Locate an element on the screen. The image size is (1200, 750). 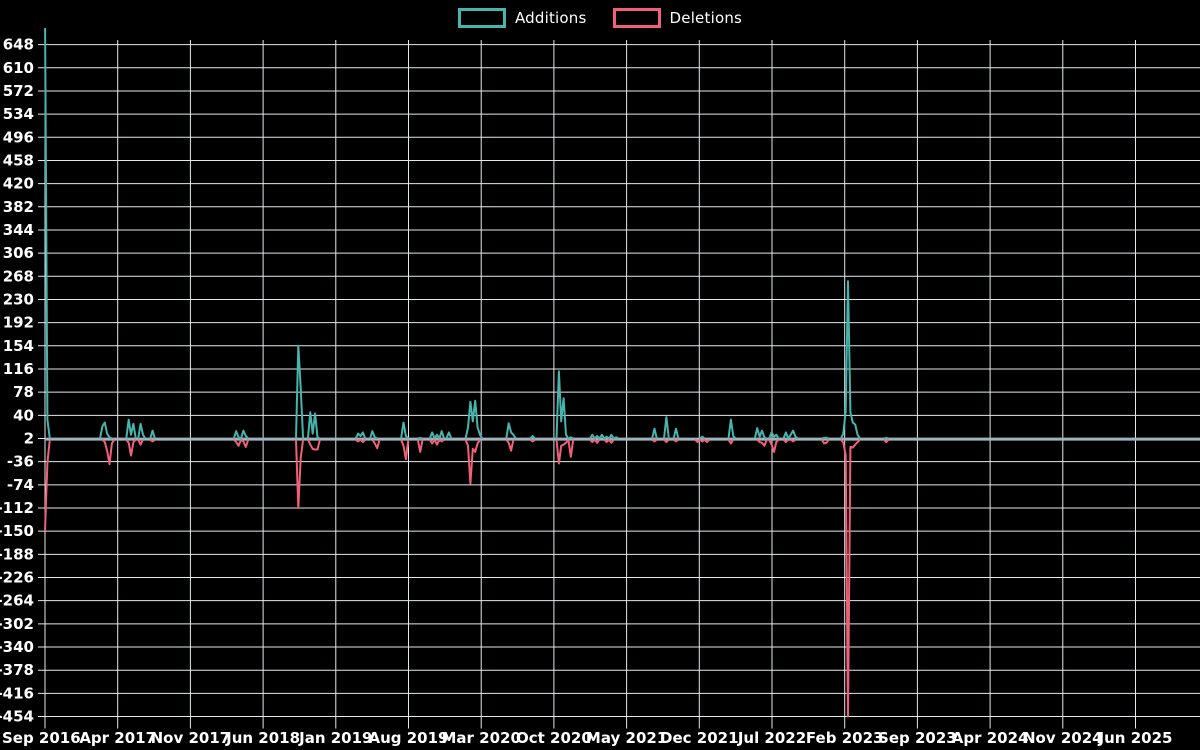
y-tick-label: 2 is located at coordinates (29, 438).